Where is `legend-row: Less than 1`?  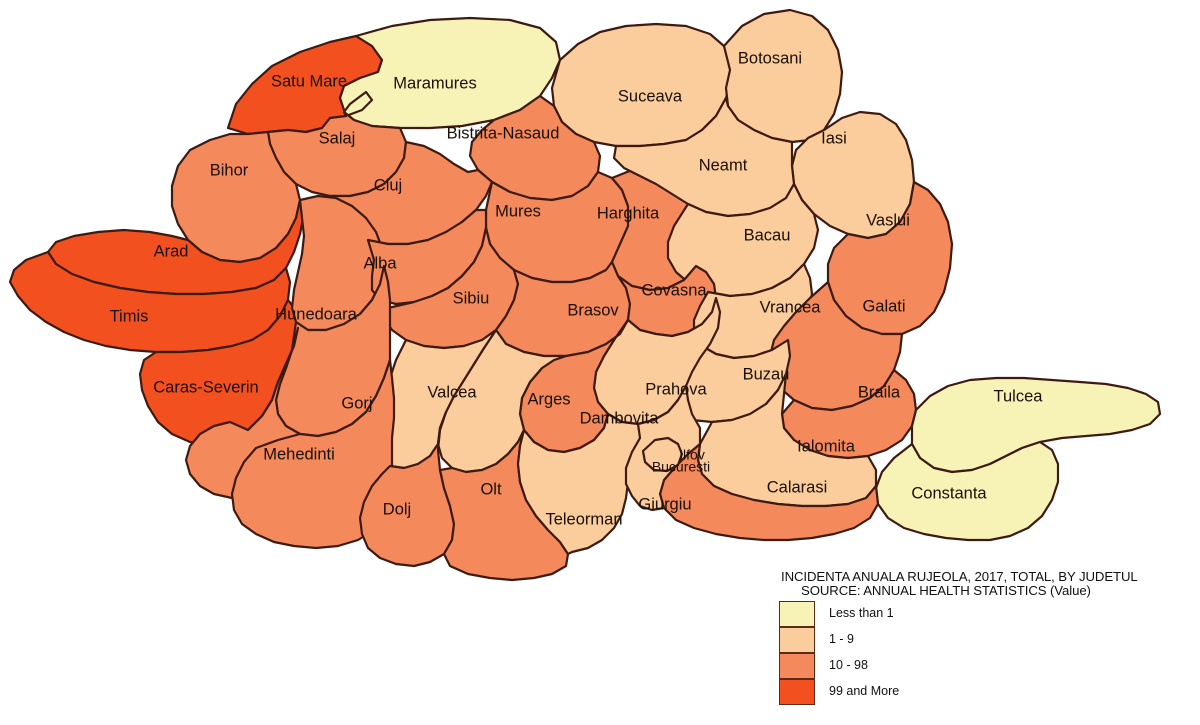
legend-row: Less than 1 is located at coordinates (839, 613).